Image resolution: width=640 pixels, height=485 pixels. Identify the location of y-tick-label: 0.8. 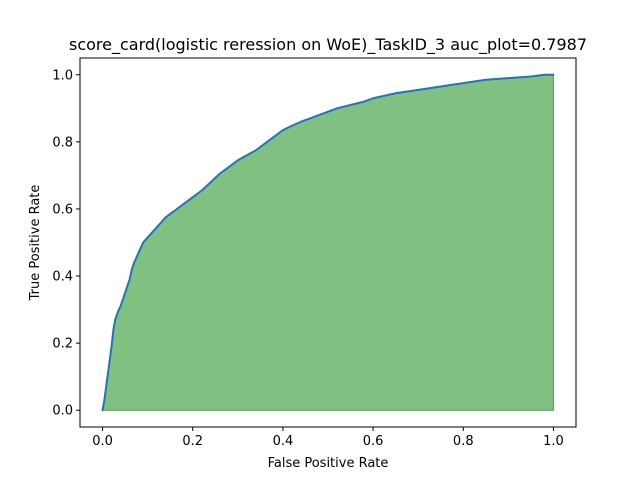
(62, 142).